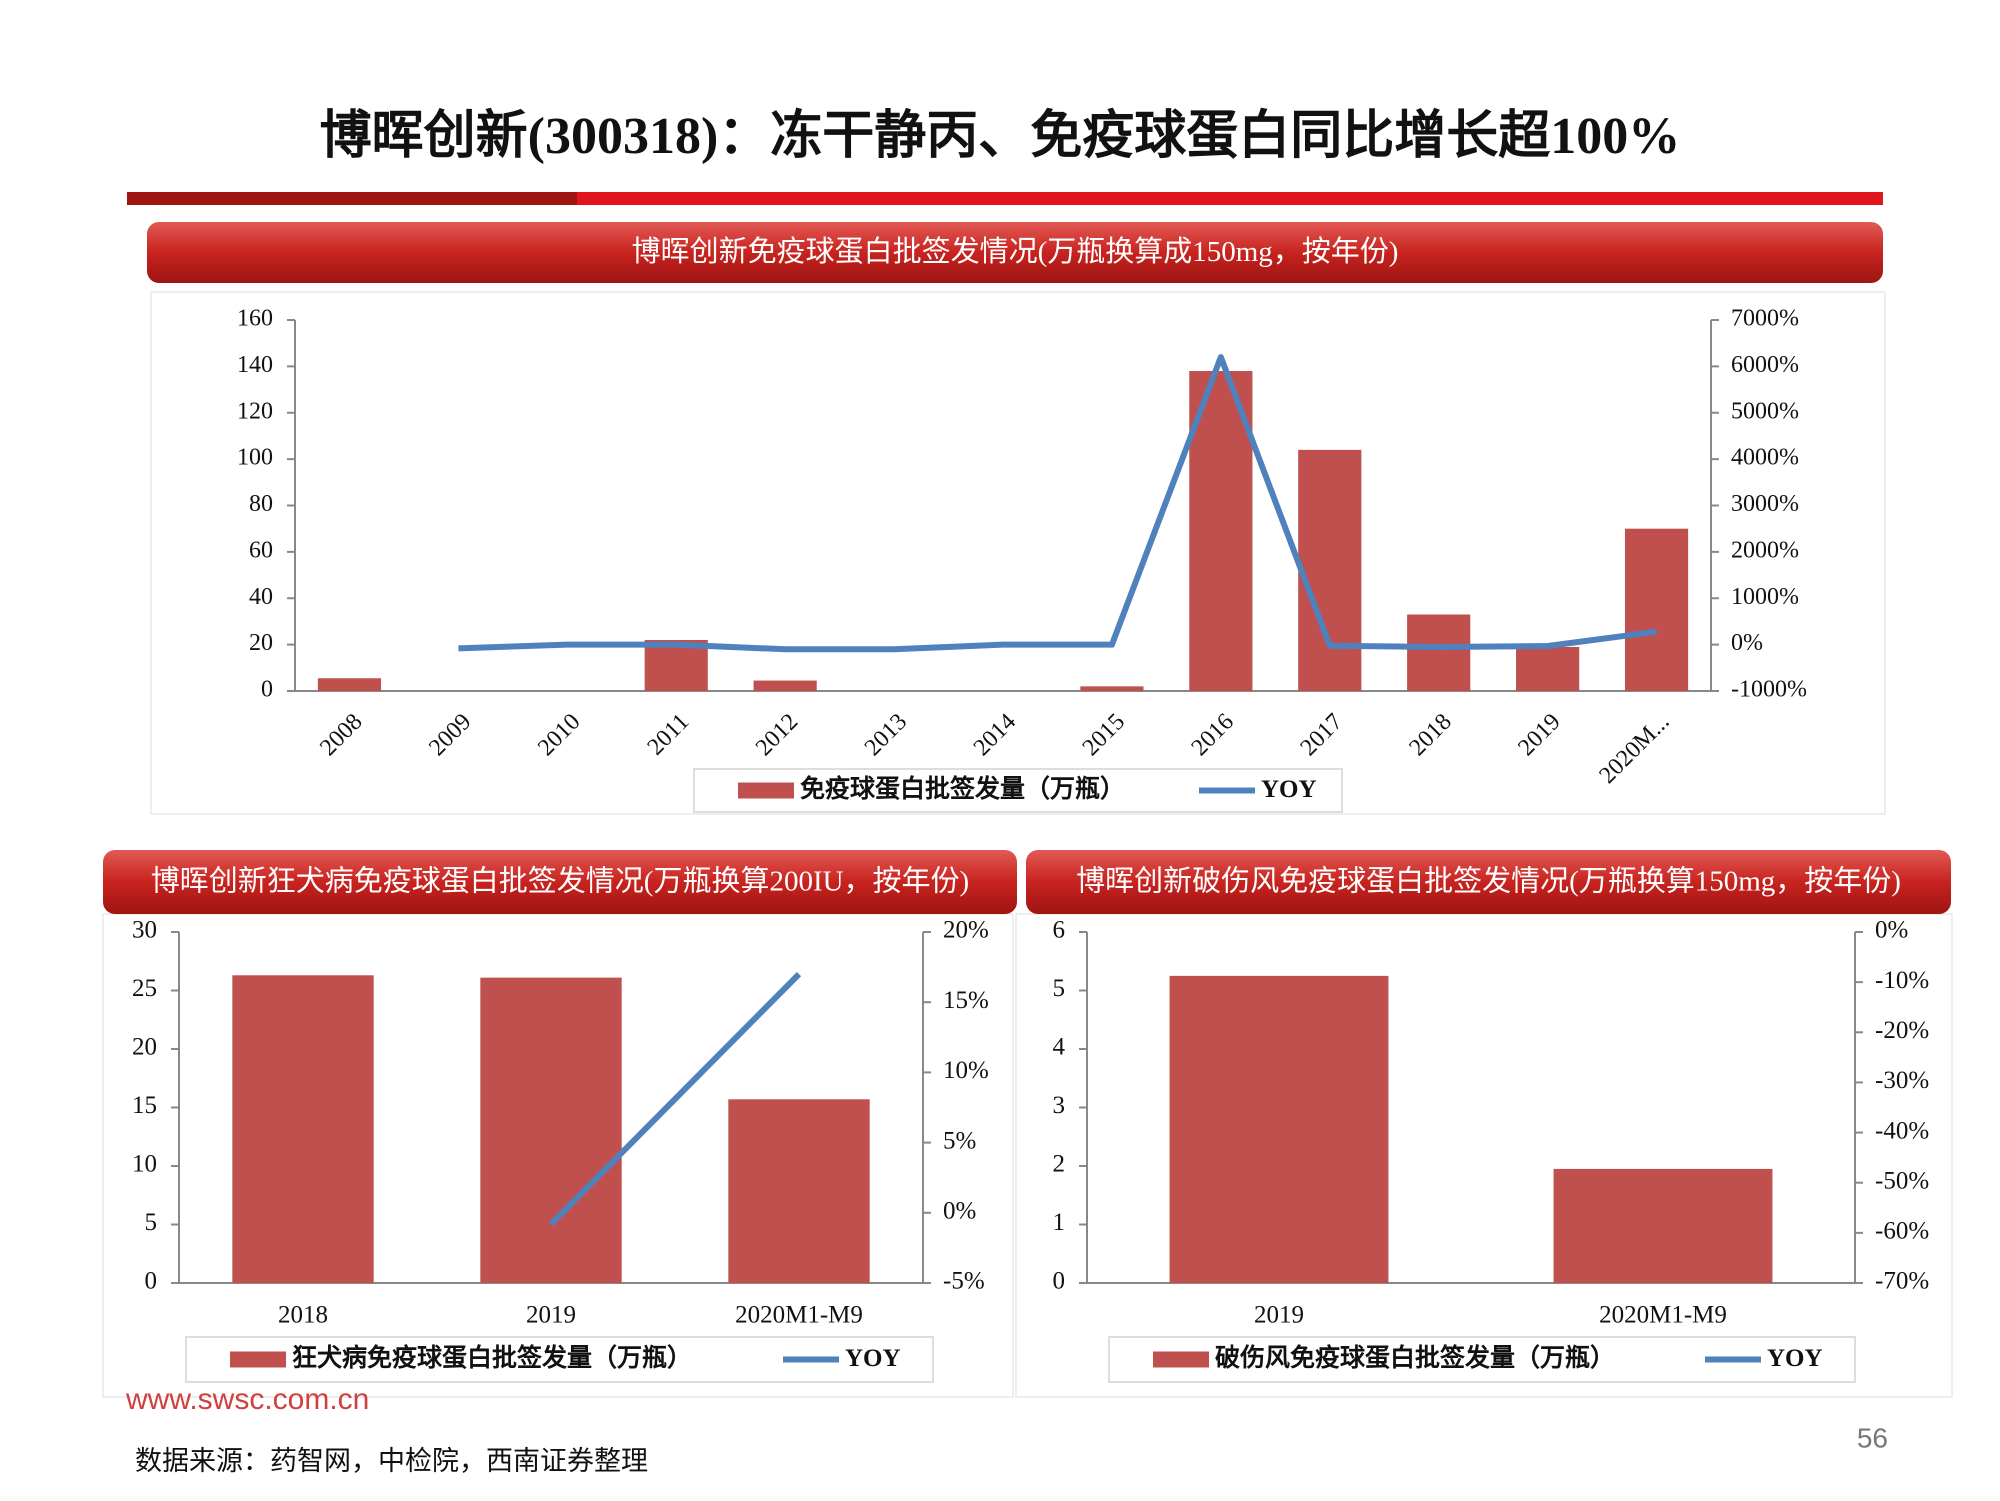 Image resolution: width=2000 pixels, height=1501 pixels. Describe the element at coordinates (1902, 980) in the screenshot. I see `y2-tick-label: -10%` at that location.